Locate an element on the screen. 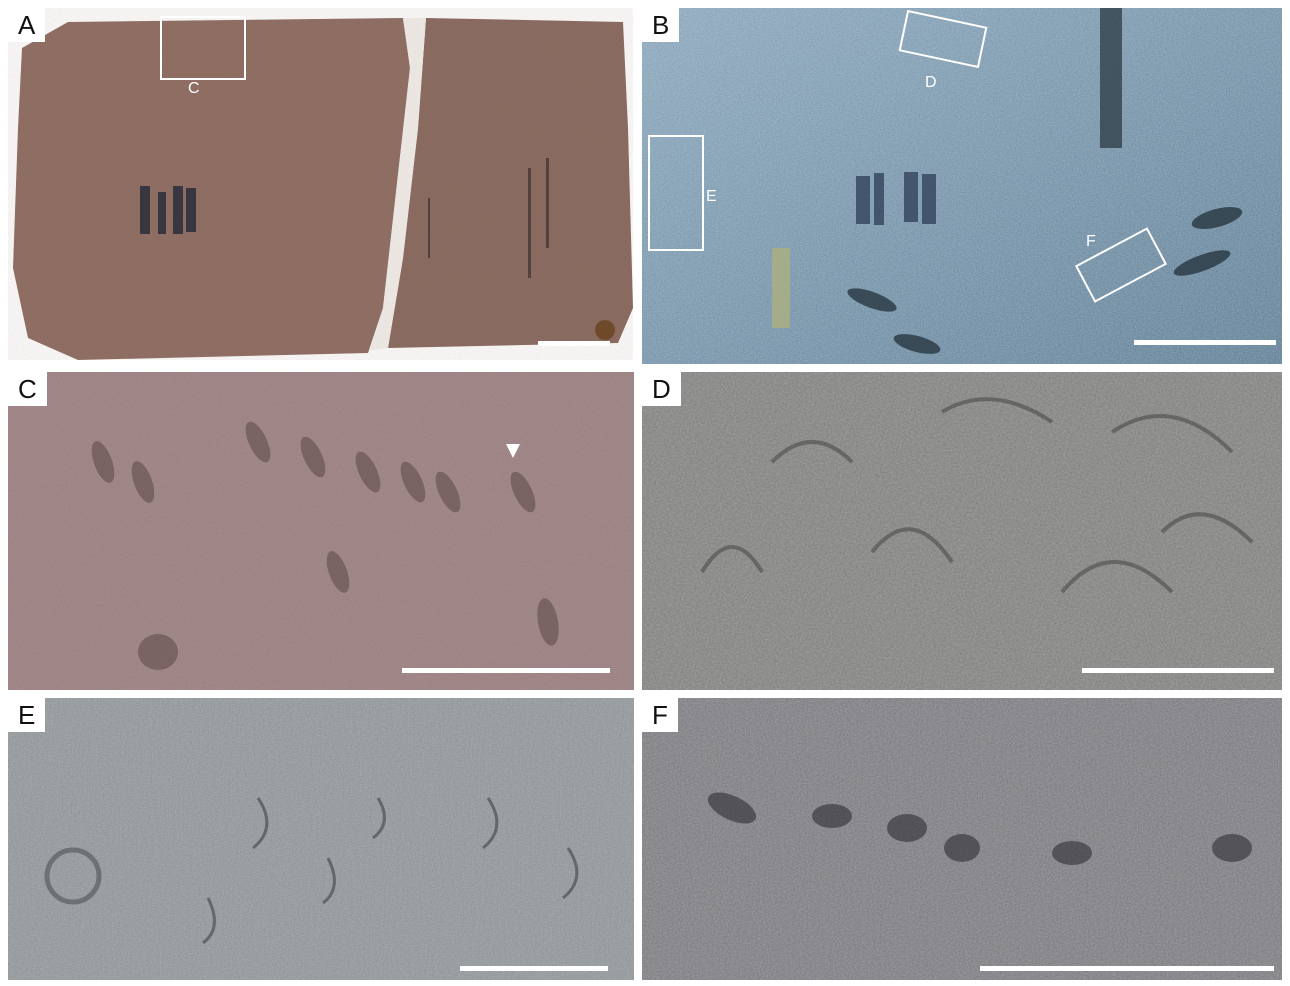  inset-label-f: F is located at coordinates (1091, 241).